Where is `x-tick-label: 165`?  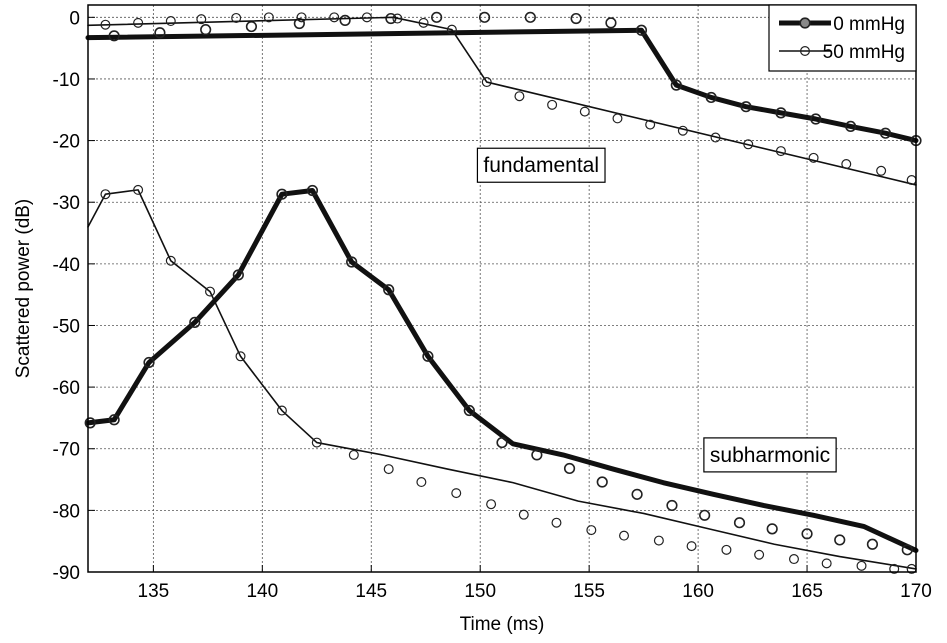
x-tick-label: 165 is located at coordinates (807, 591).